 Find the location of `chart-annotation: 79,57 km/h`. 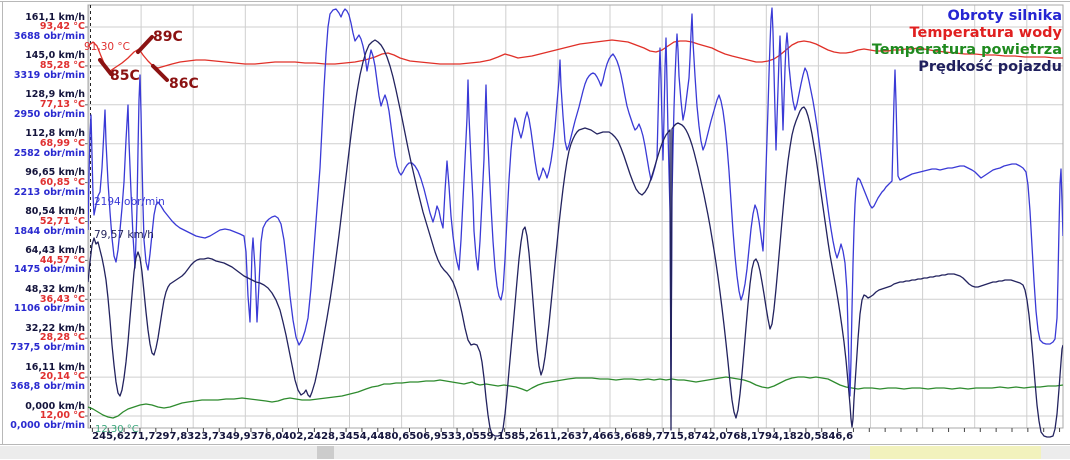

chart-annotation: 79,57 km/h is located at coordinates (124, 235).